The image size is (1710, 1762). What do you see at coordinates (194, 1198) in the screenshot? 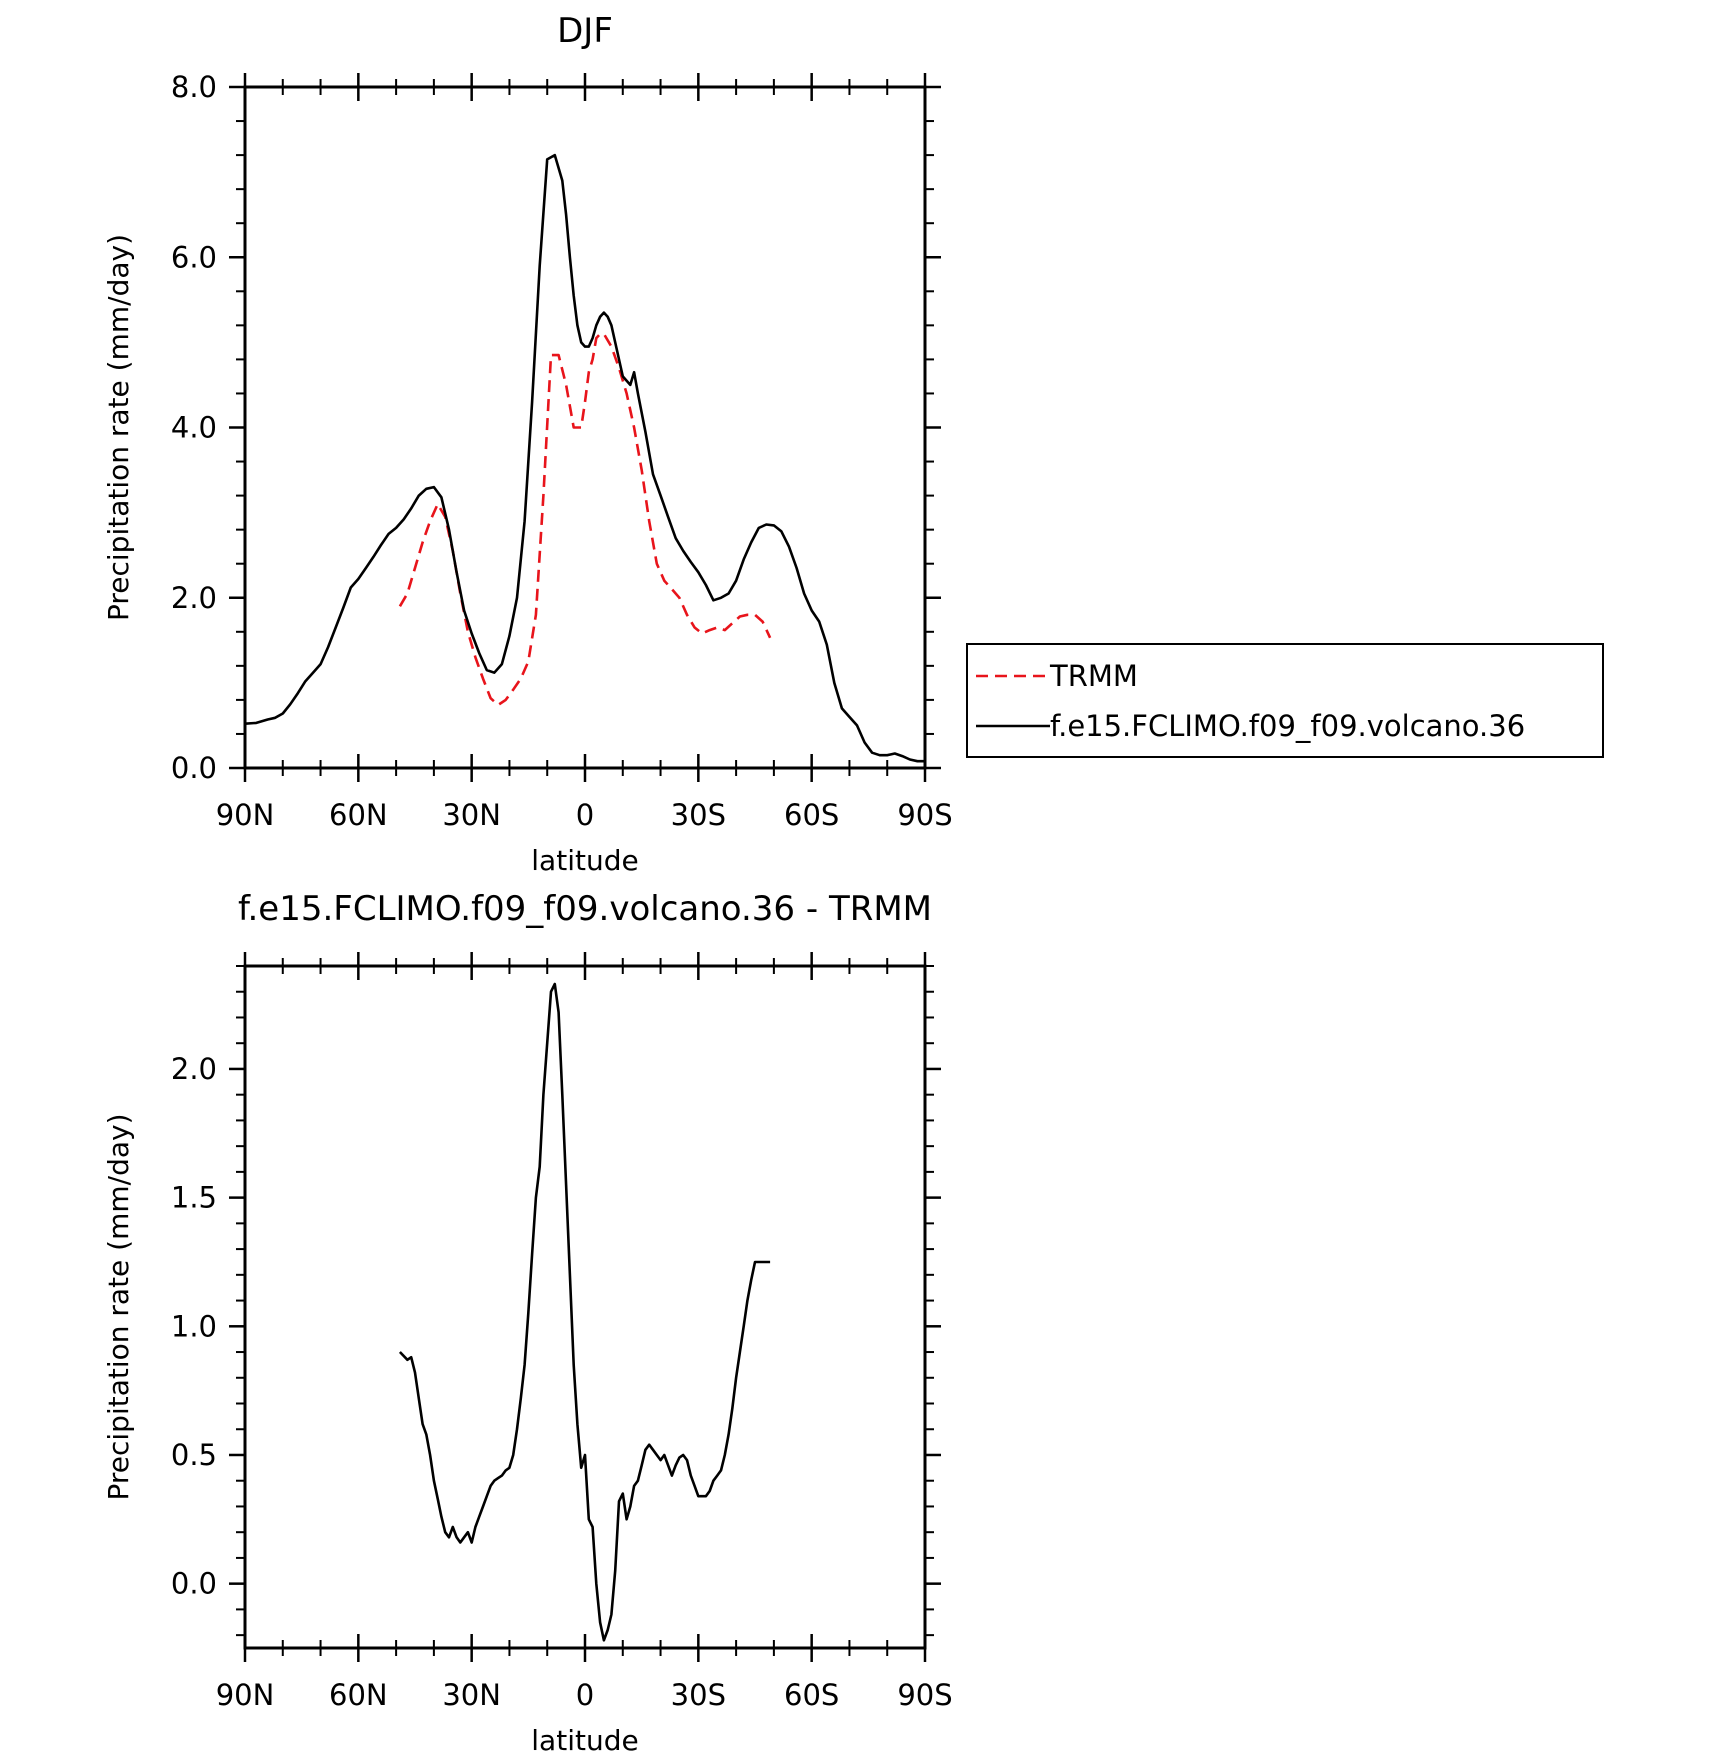
I see `y-tick-label: 1.5` at bounding box center [194, 1198].